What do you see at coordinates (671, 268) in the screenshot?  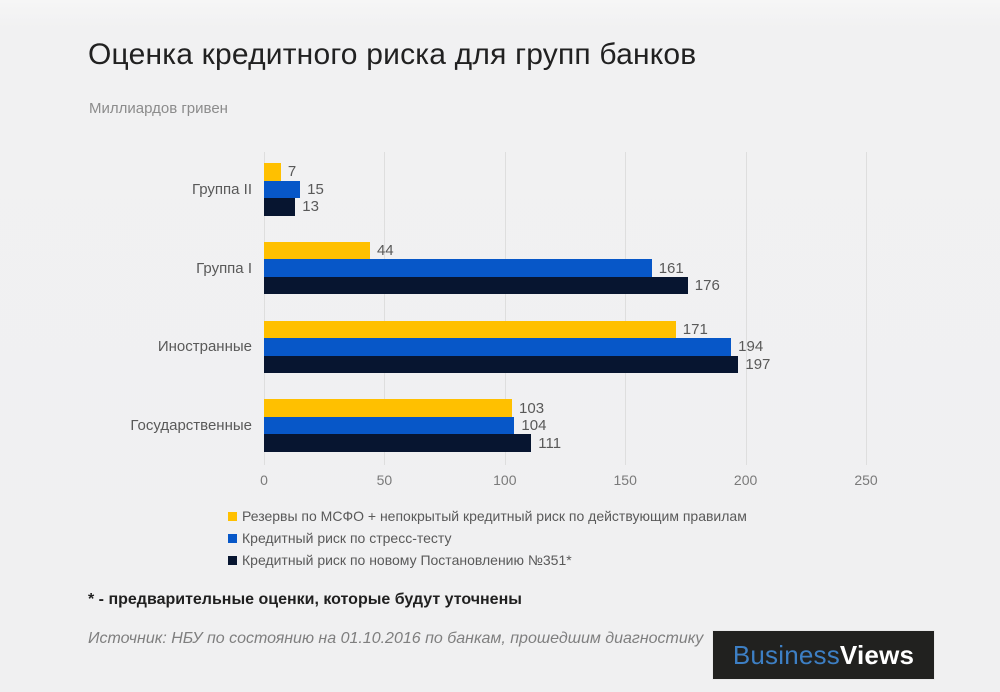 I see `bar-value-label: 161` at bounding box center [671, 268].